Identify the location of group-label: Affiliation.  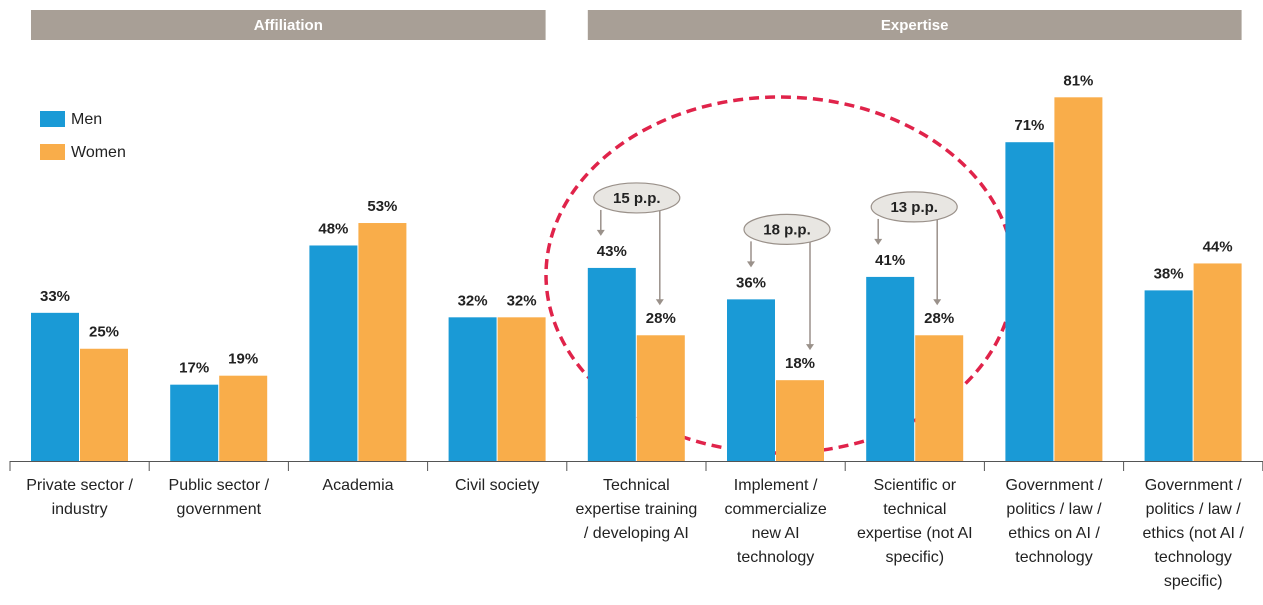
(288, 25).